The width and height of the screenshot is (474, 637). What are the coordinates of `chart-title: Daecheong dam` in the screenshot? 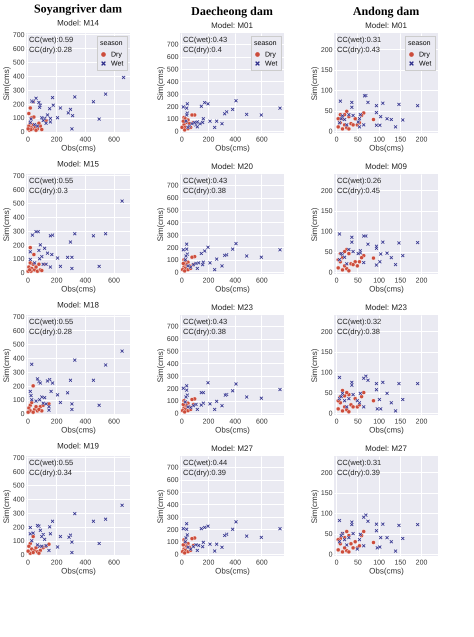 It's located at (232, 11).